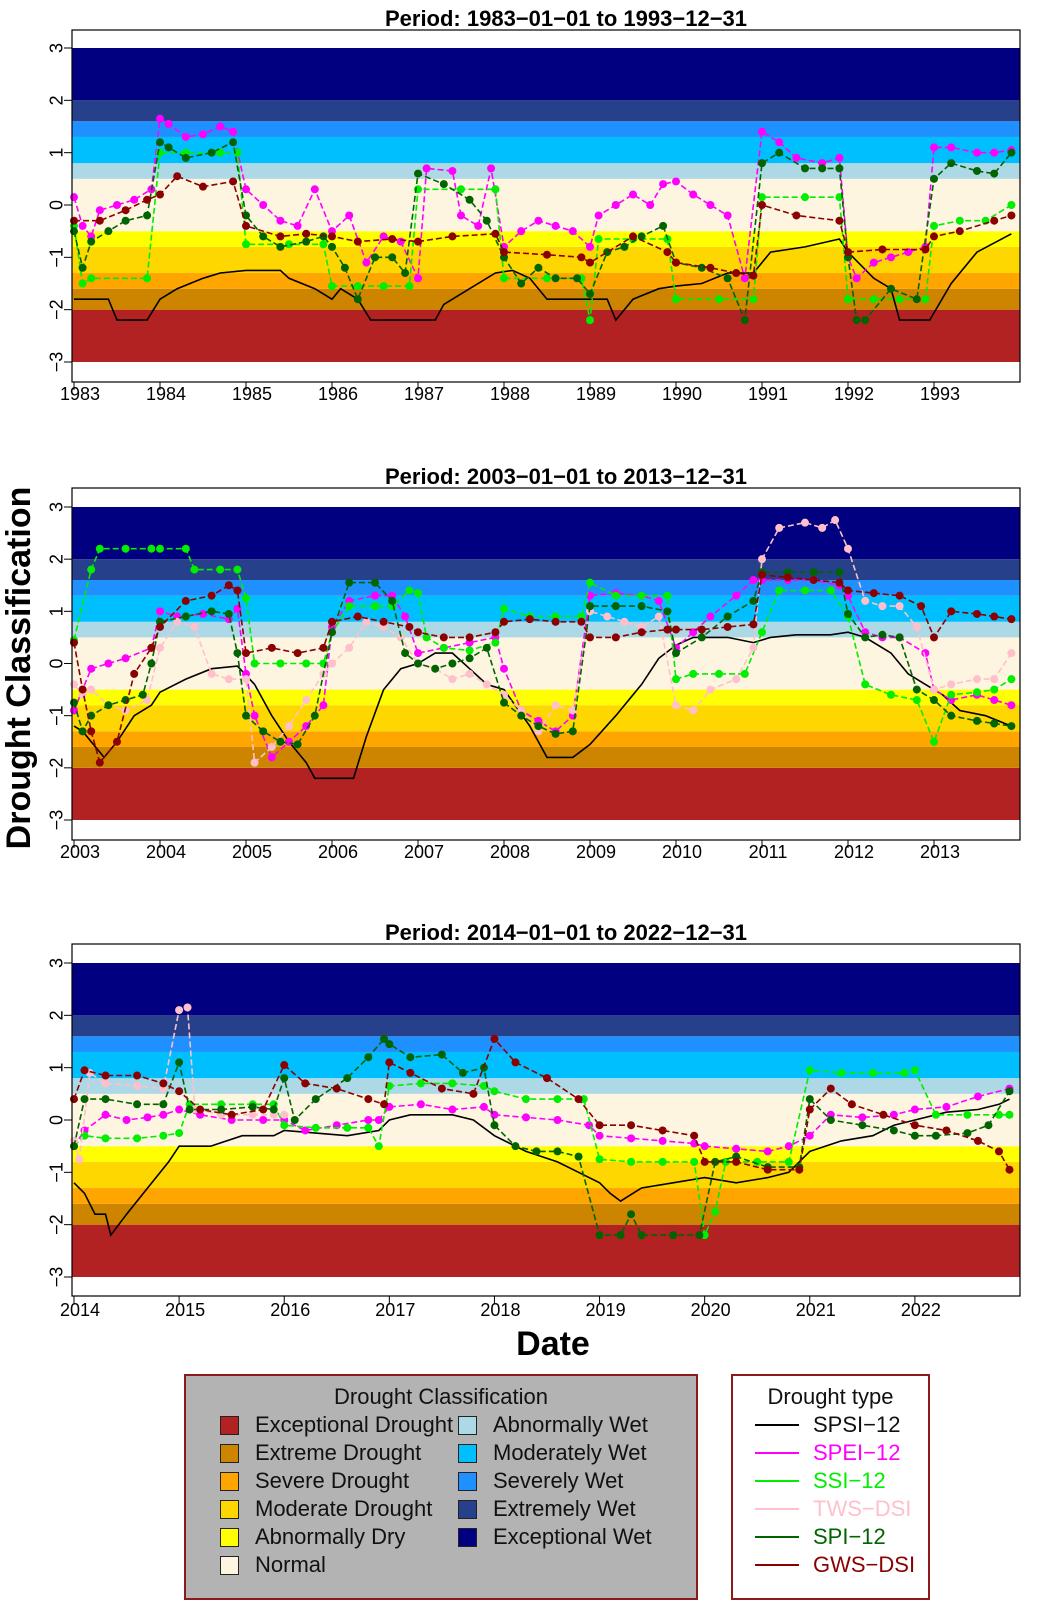 Image resolution: width=1055 pixels, height=1600 pixels. I want to click on x-tick-label: 1984, so click(166, 394).